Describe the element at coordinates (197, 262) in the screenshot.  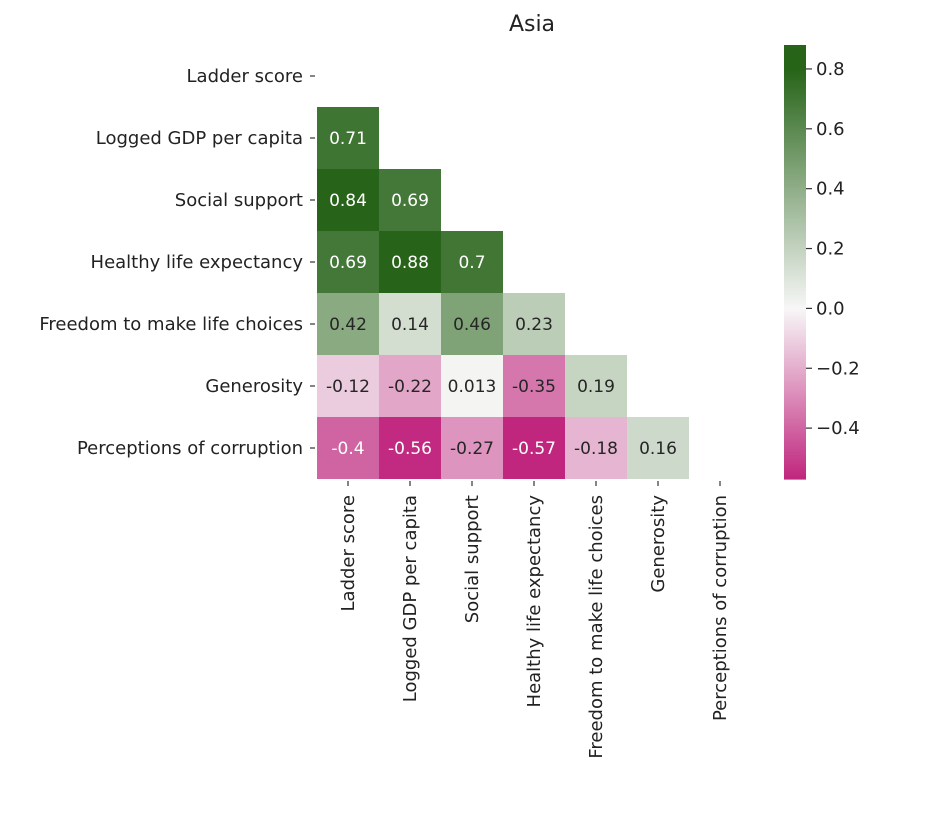
I see `y-tick-label: Healthy life expectancy` at that location.